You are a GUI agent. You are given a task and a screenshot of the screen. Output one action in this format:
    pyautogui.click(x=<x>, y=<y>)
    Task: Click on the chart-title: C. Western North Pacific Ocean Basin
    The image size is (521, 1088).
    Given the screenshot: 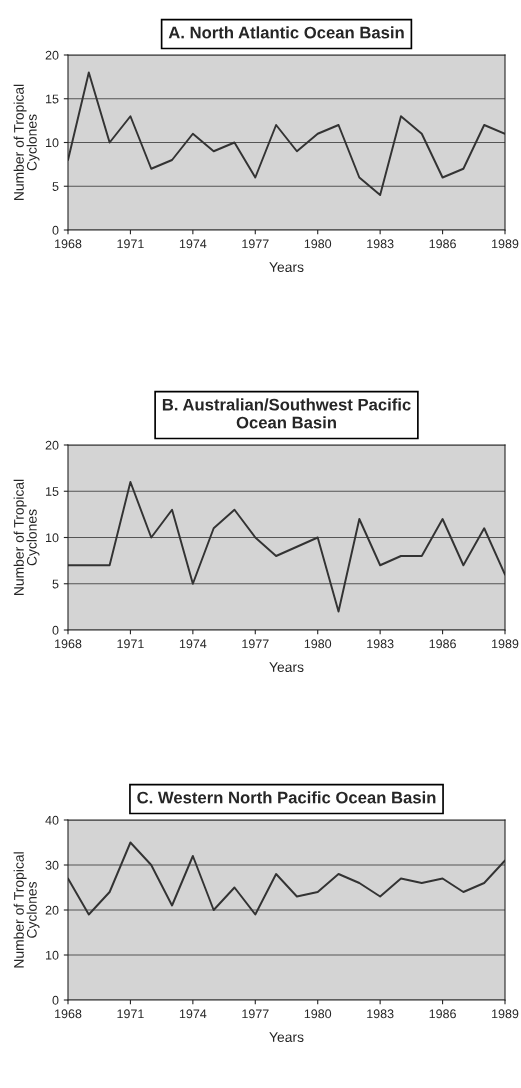 What is the action you would take?
    pyautogui.click(x=286, y=797)
    